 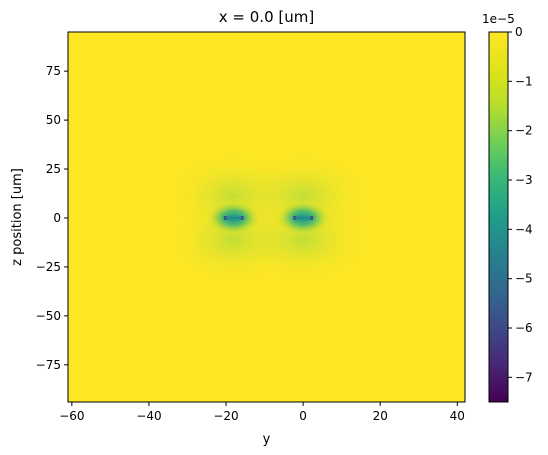 What do you see at coordinates (148, 416) in the screenshot?
I see `x-tick-label: −40` at bounding box center [148, 416].